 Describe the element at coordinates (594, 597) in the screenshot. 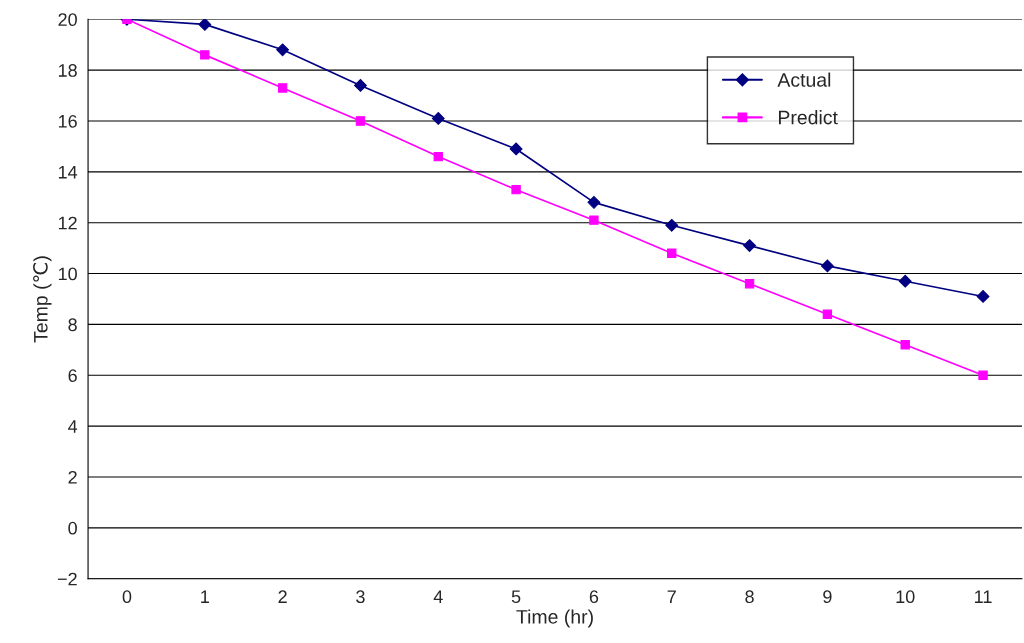

I see `x-tick-label: 6` at that location.